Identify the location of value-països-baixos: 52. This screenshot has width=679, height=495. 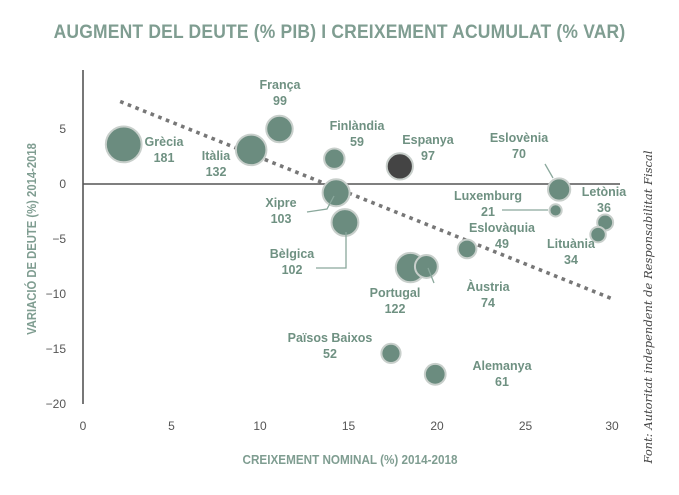
(330, 354).